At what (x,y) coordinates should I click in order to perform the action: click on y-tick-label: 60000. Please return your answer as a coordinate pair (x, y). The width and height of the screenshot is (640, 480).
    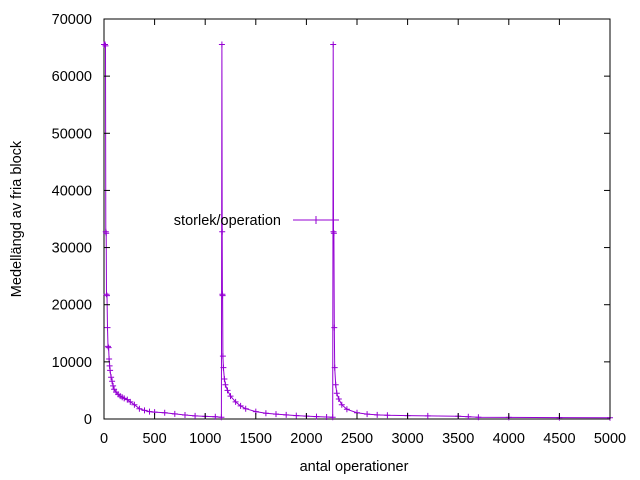
    Looking at the image, I should click on (72, 77).